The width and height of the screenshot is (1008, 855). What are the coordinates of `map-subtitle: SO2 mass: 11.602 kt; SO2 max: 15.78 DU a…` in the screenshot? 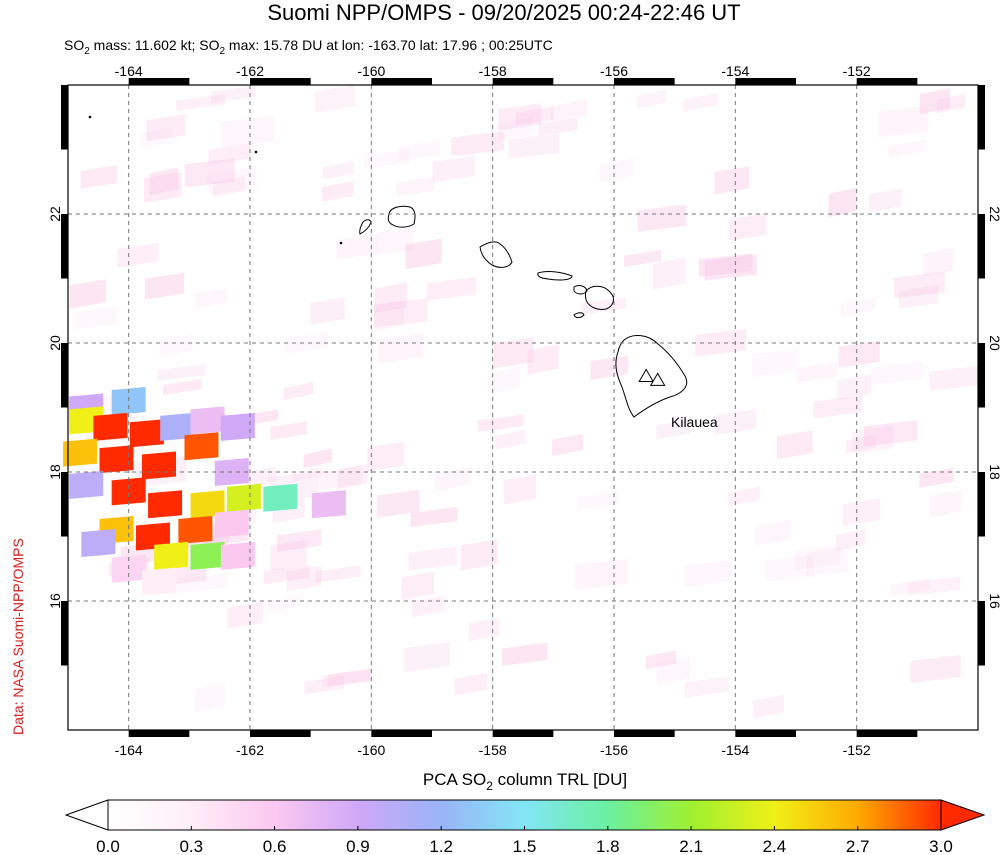 It's located at (308, 47).